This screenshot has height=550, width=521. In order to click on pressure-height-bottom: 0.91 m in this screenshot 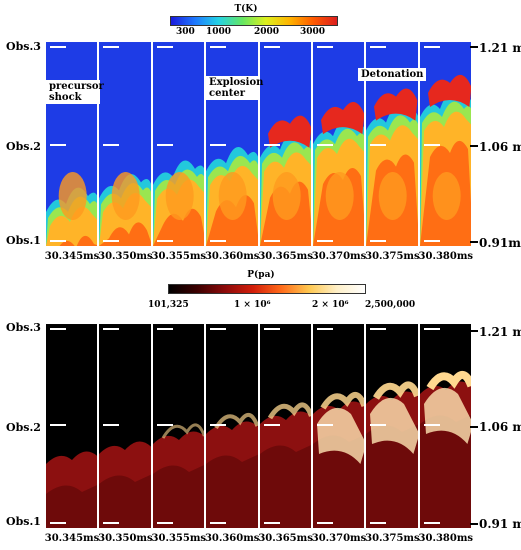, I will do `click(500, 524)`.